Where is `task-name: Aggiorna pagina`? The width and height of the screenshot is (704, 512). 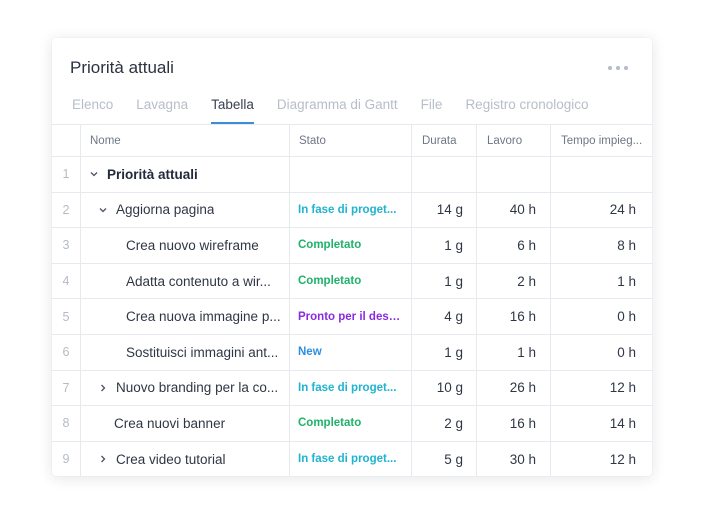
task-name: Aggiorna pagina is located at coordinates (165, 210).